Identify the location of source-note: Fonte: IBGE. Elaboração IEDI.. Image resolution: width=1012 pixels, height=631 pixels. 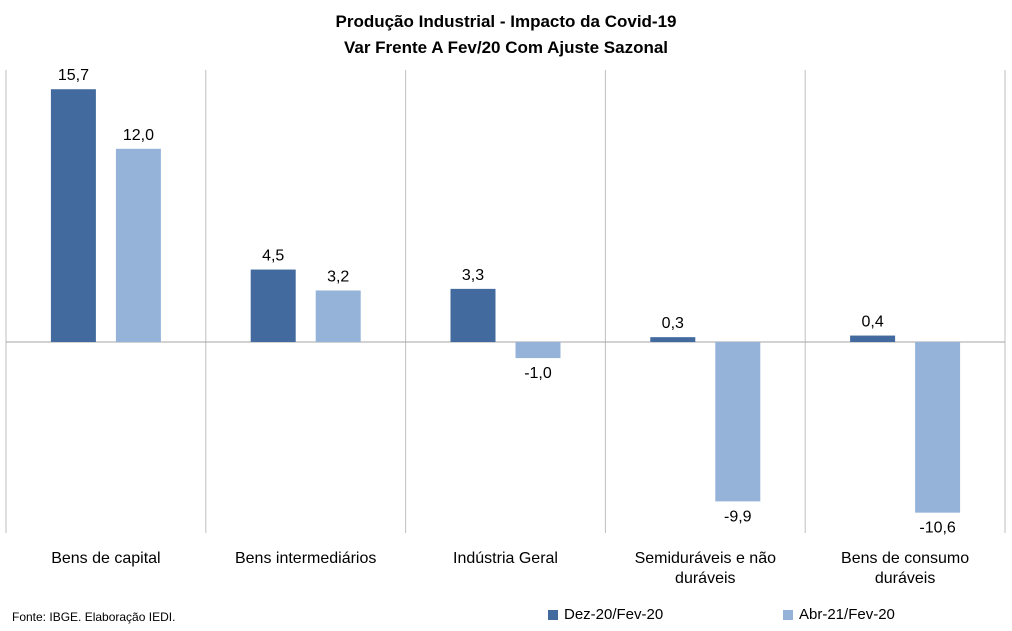
(94, 617).